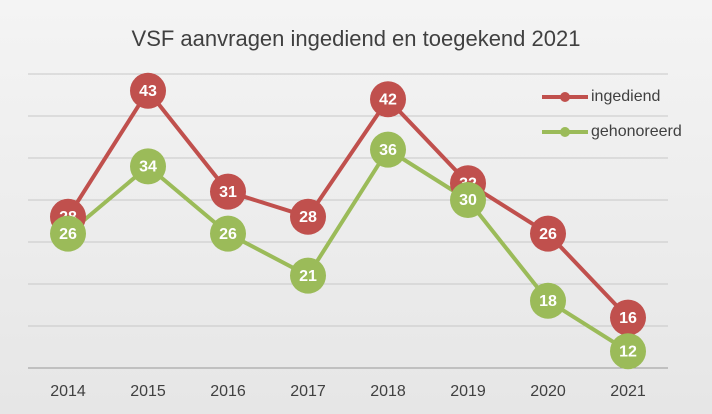 The width and height of the screenshot is (712, 414). Describe the element at coordinates (548, 391) in the screenshot. I see `x-tick-label: 2020` at that location.